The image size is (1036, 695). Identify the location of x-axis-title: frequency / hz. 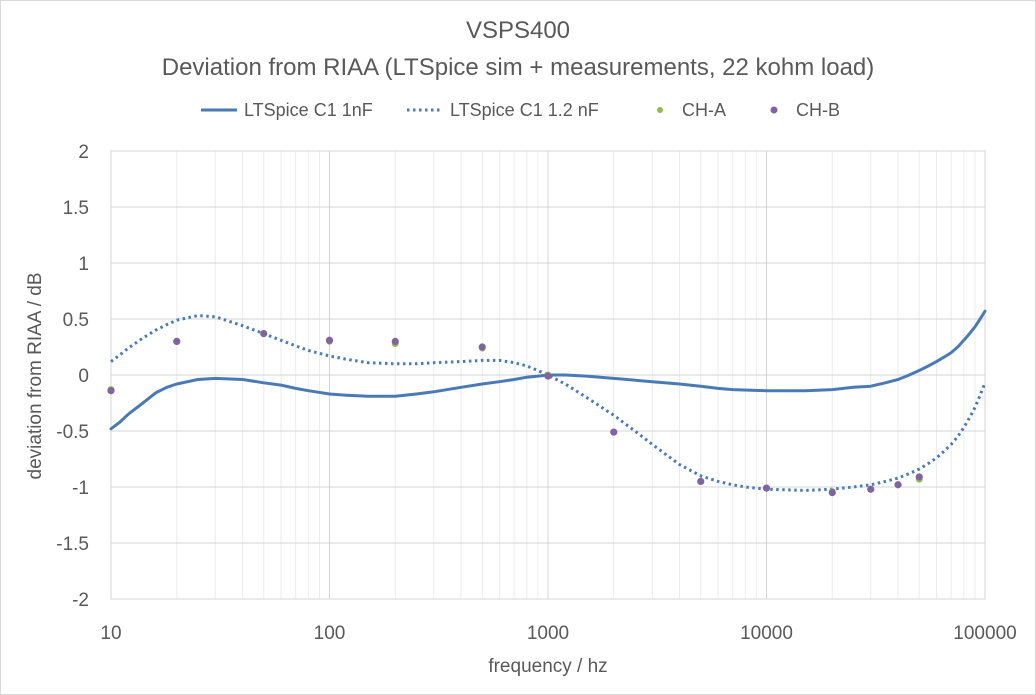
(547, 666).